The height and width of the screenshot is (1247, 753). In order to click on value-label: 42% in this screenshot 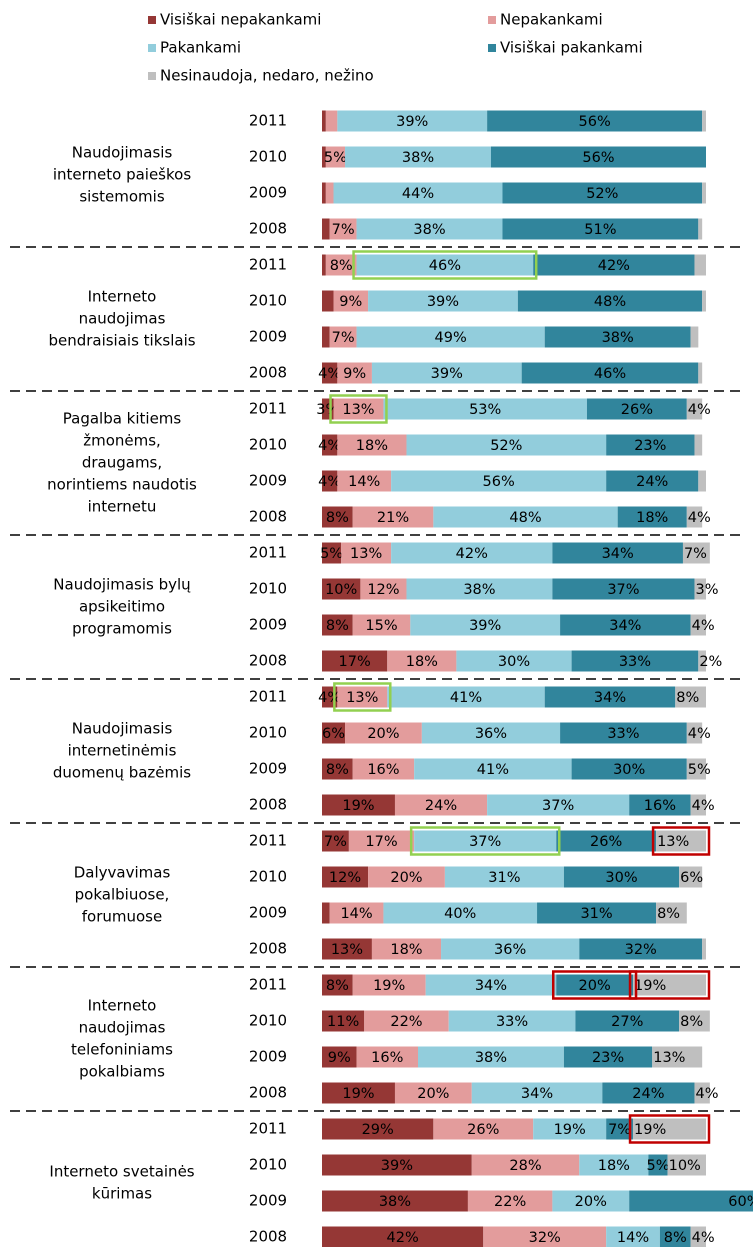, I will do `click(614, 266)`.